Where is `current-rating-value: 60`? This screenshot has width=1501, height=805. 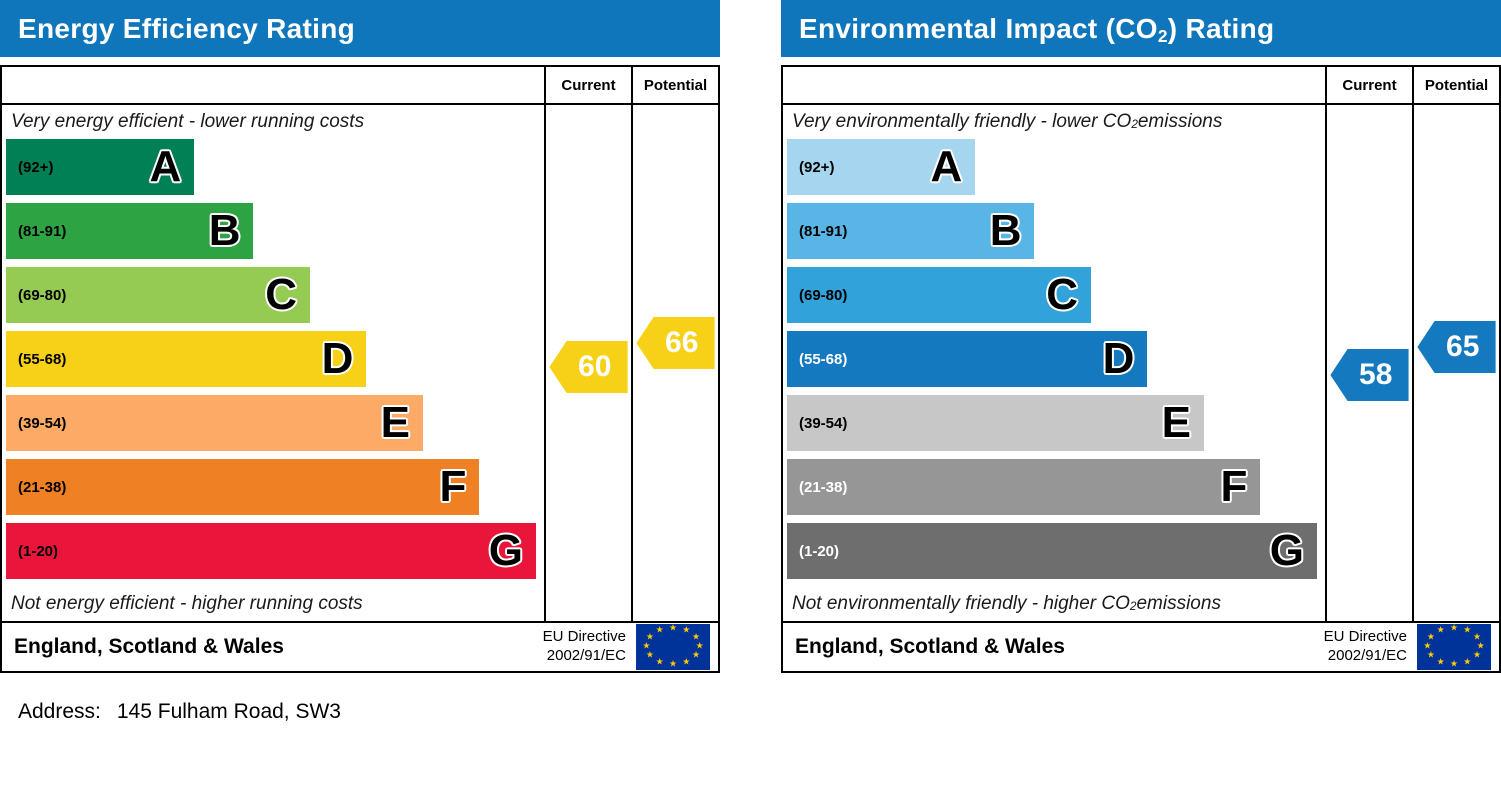
current-rating-value: 60 is located at coordinates (595, 366).